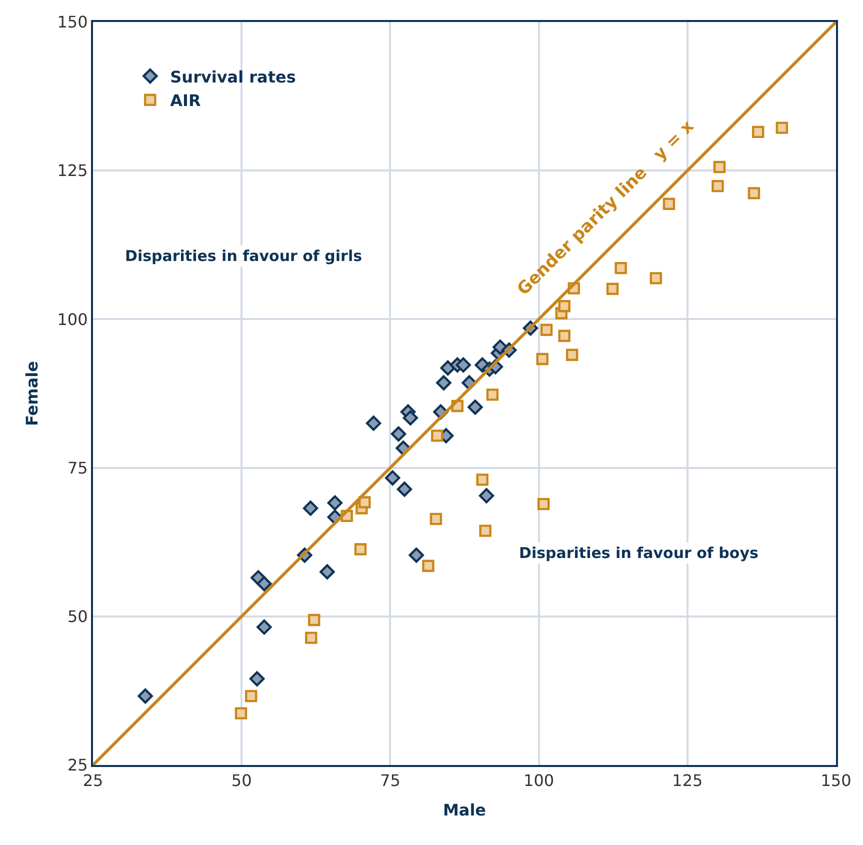 The height and width of the screenshot is (845, 863). Describe the element at coordinates (539, 780) in the screenshot. I see `x-tick-label: 100` at that location.